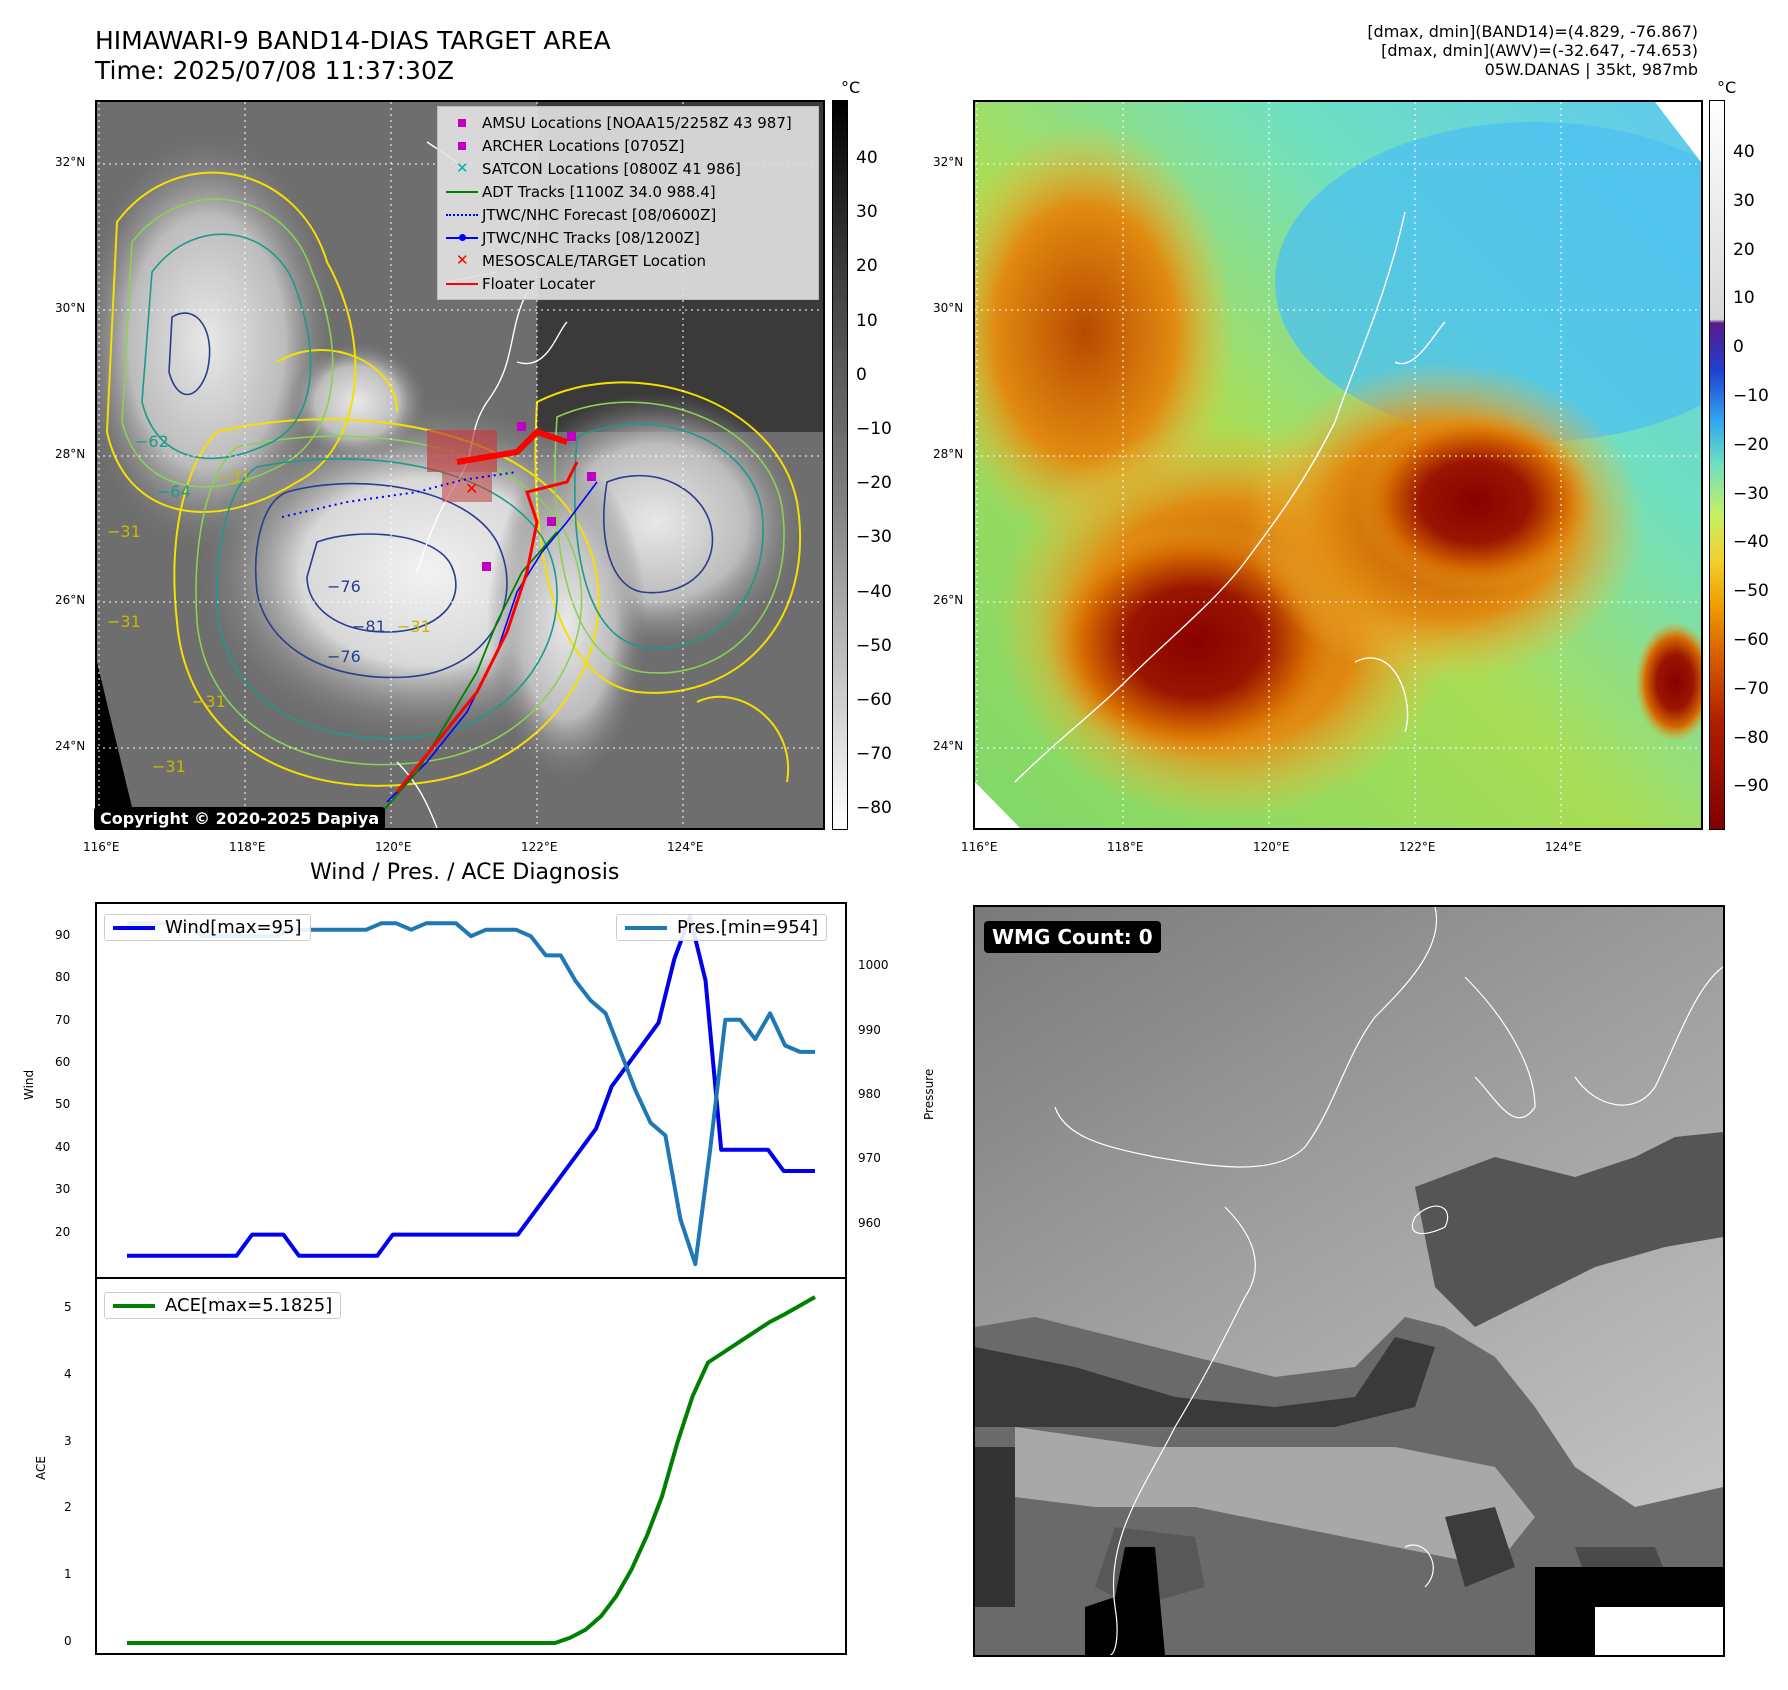 The image size is (1788, 1690). Describe the element at coordinates (874, 808) in the screenshot. I see `ir-colorbar-tick: −80` at that location.